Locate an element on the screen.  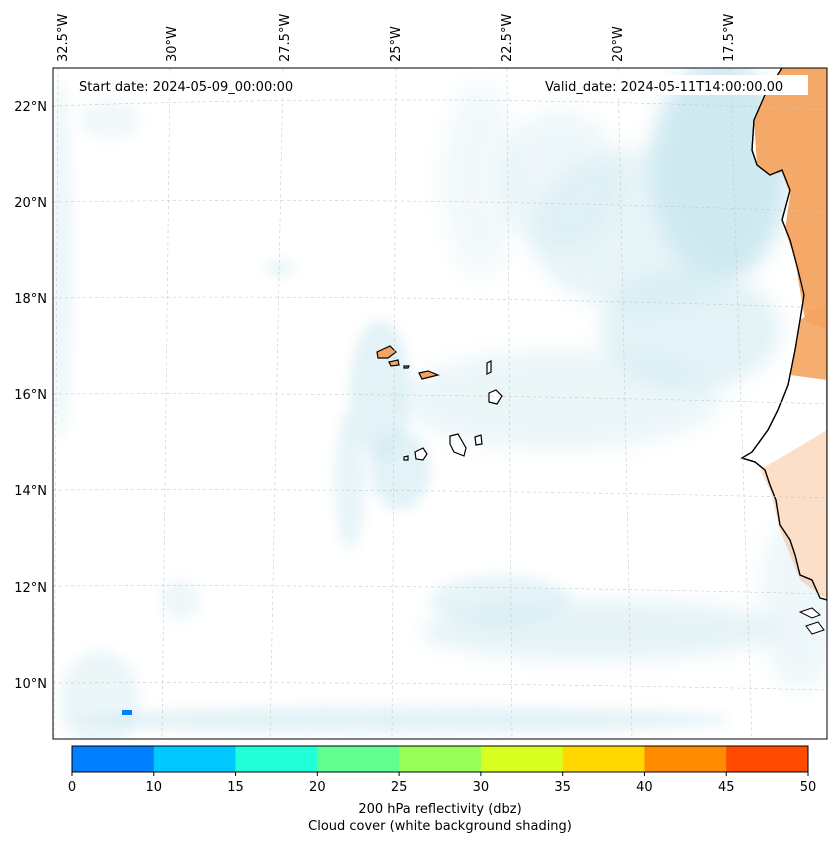
lon-label: 32.5°W is located at coordinates (63, 38).